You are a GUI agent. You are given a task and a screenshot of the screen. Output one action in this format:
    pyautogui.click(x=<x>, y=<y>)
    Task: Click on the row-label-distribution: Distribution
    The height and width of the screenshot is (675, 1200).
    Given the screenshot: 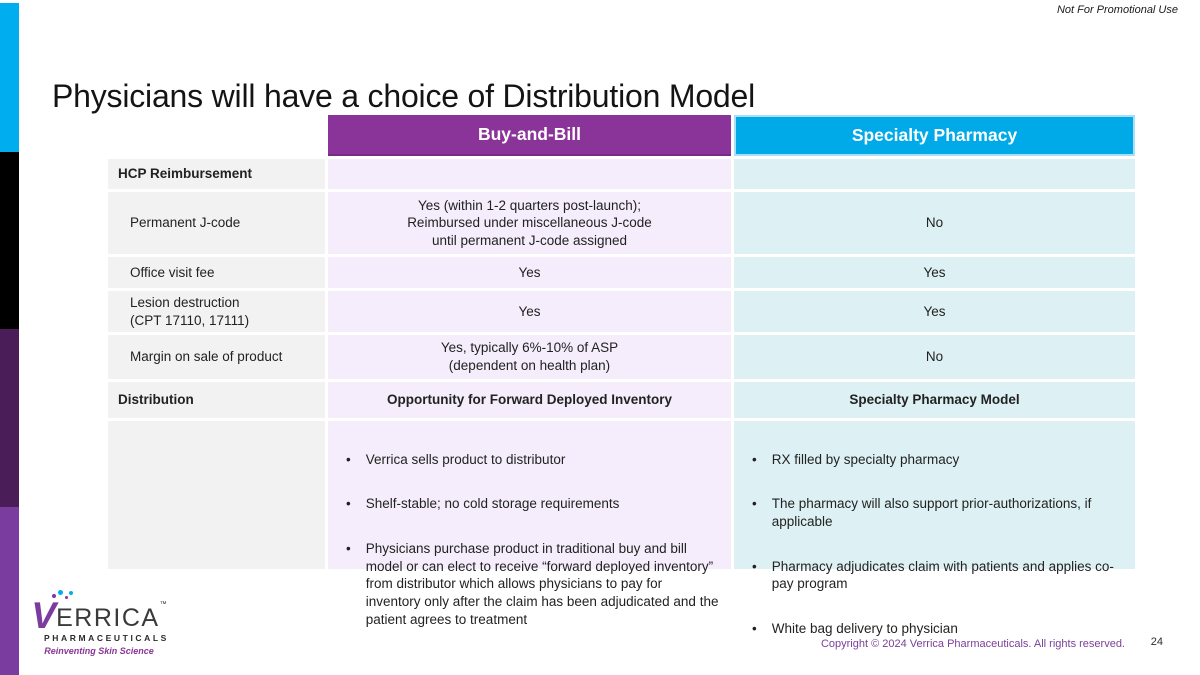 What is the action you would take?
    pyautogui.click(x=216, y=400)
    